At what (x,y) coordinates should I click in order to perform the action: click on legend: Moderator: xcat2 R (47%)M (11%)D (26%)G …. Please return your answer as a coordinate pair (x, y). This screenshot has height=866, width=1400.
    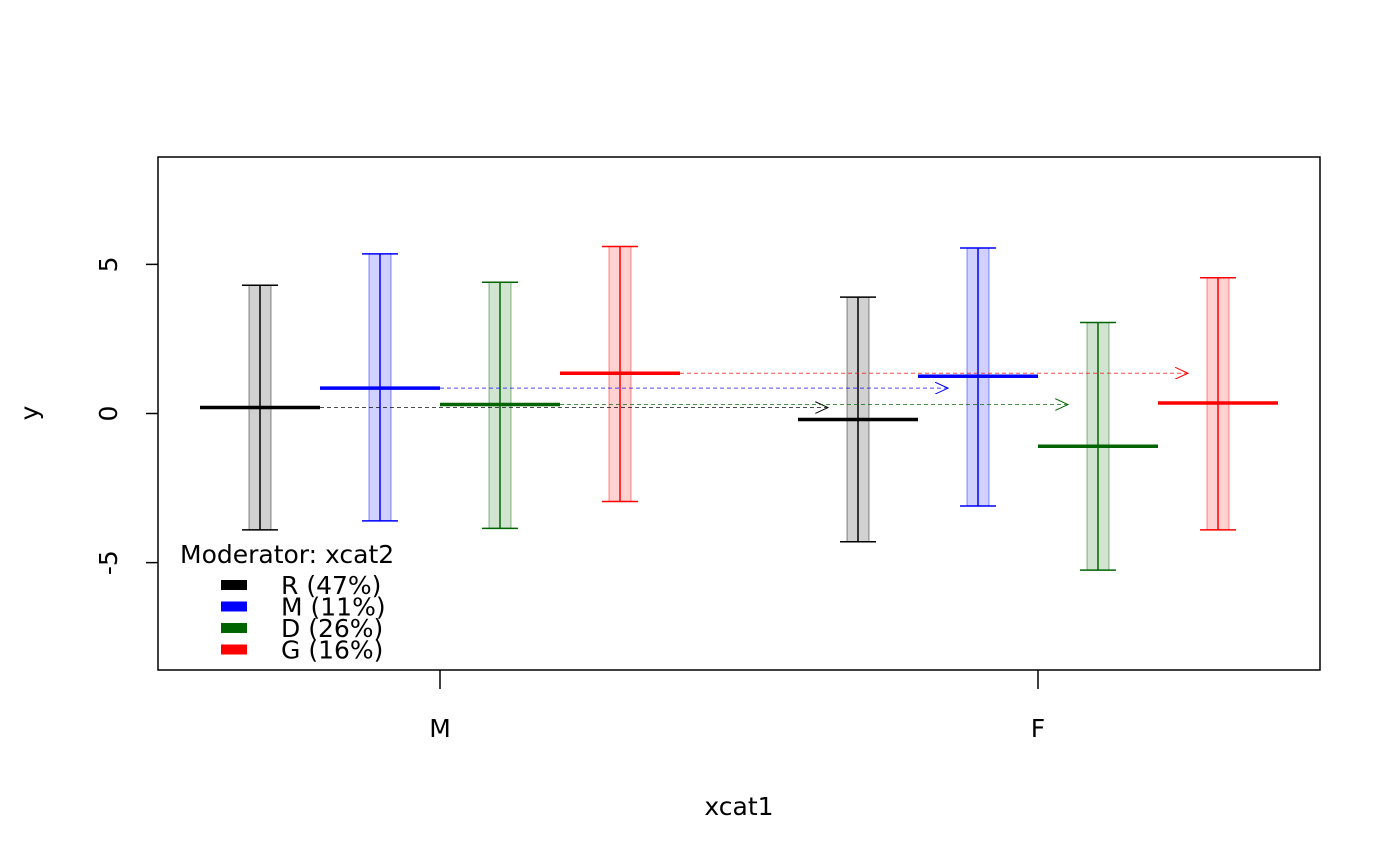
    Looking at the image, I should click on (287, 602).